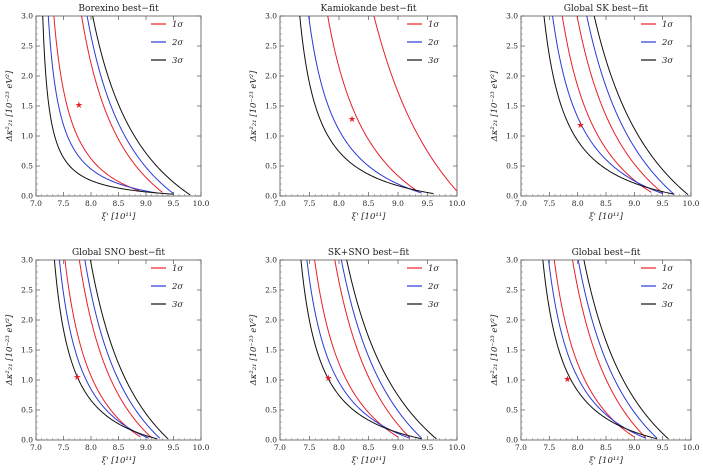  I want to click on chart-title: SK+SNO best−fit, so click(369, 253).